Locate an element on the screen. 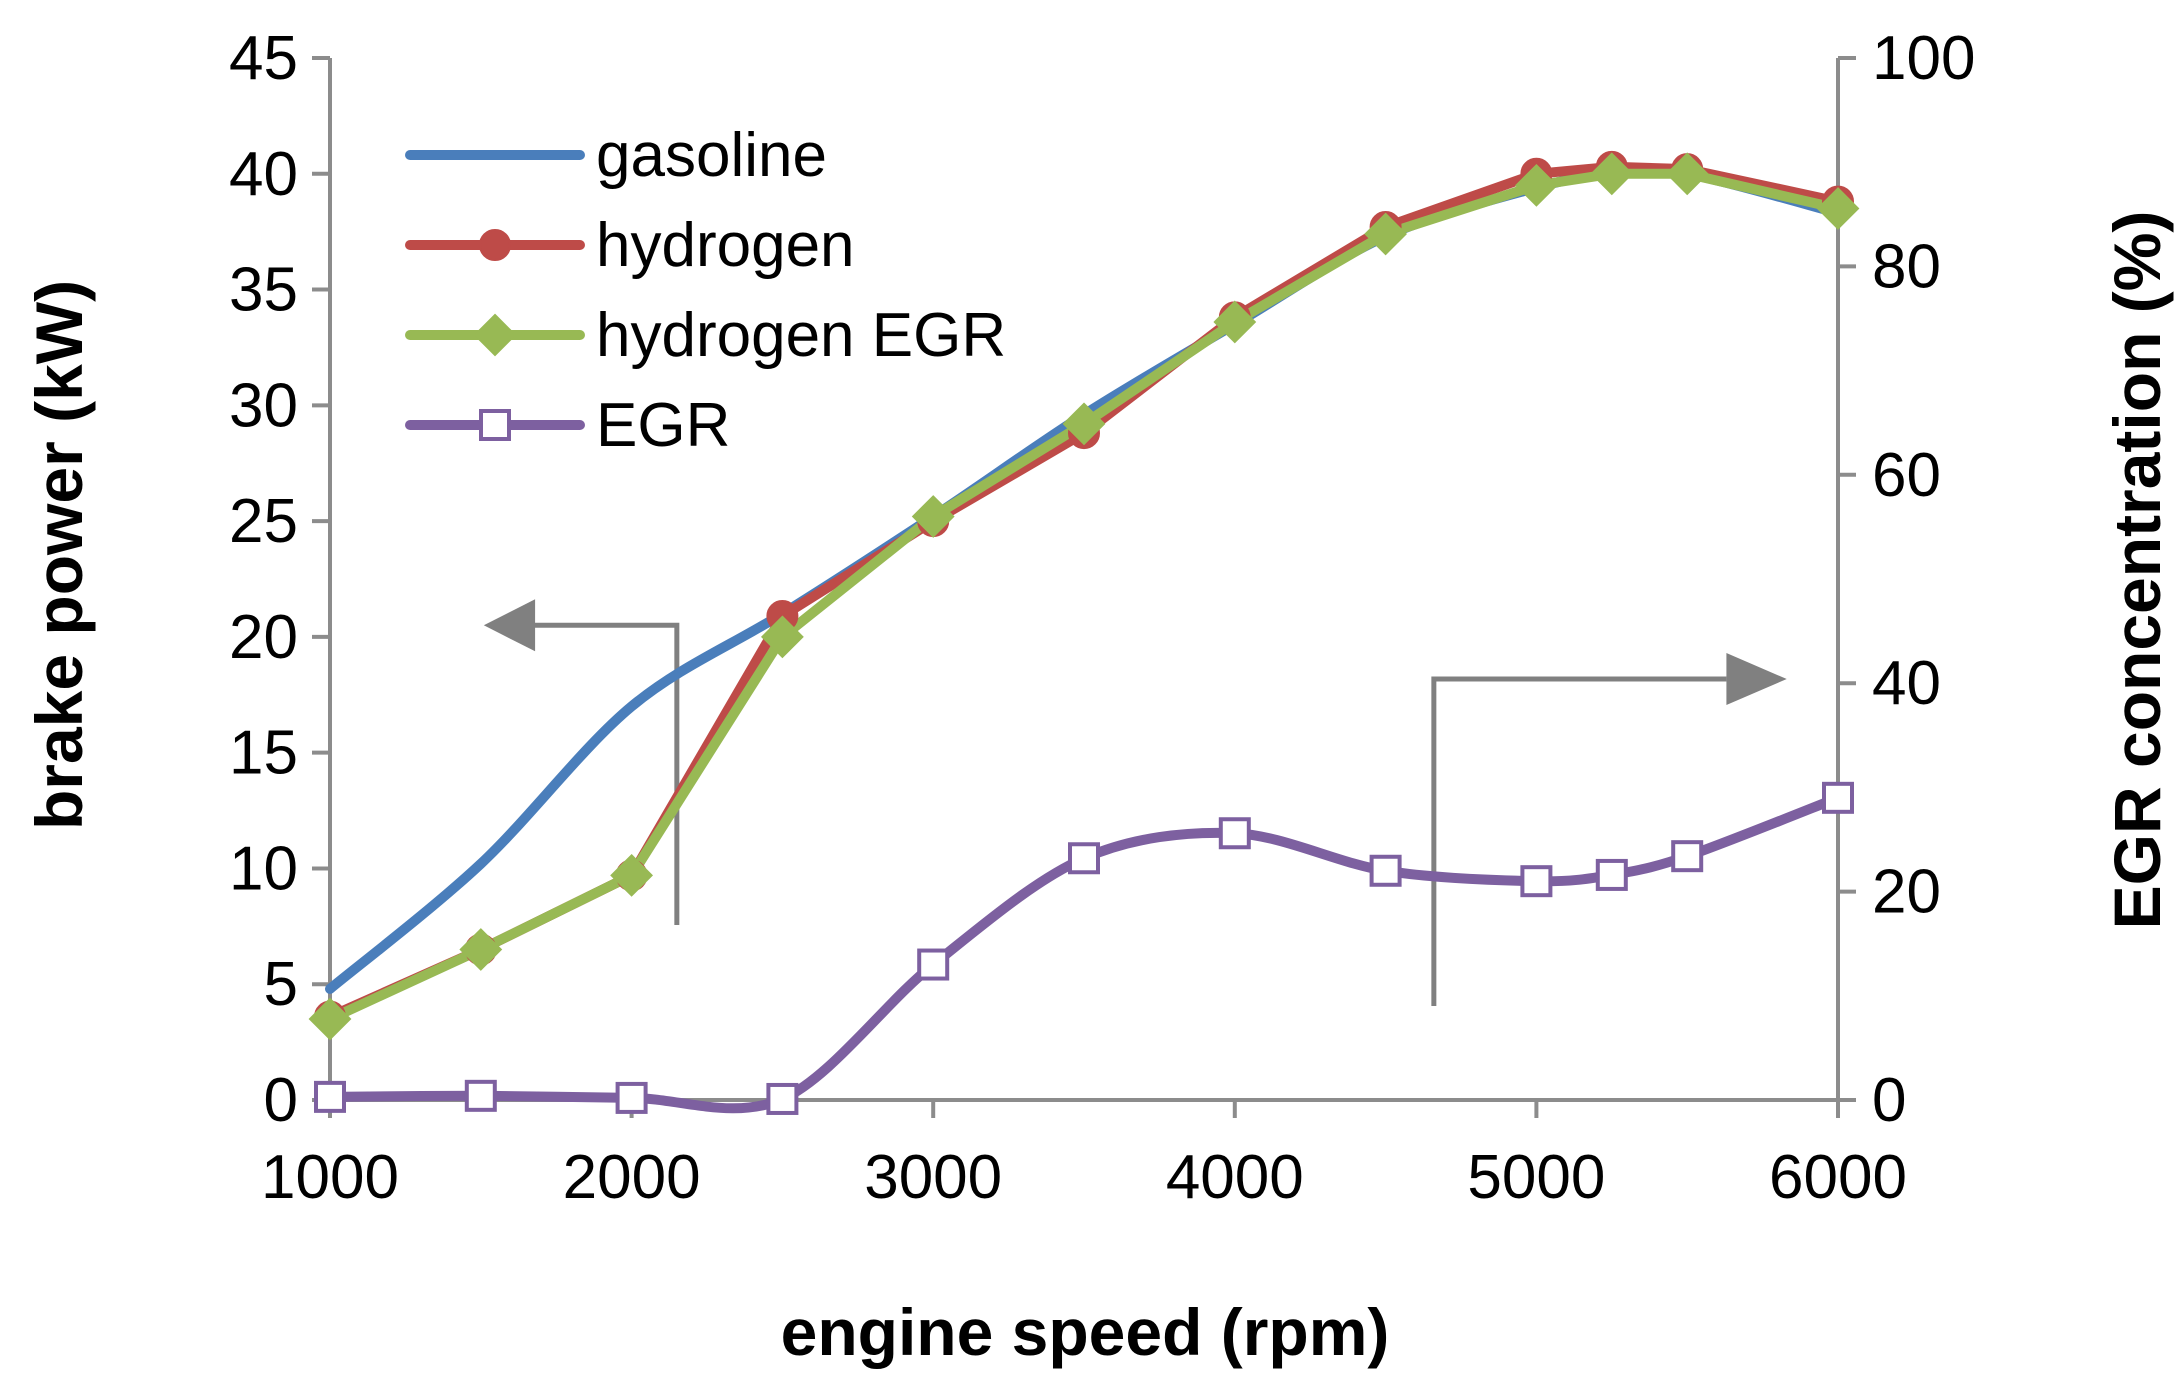 This screenshot has height=1385, width=2181. right-arrow-line is located at coordinates (1579, 841).